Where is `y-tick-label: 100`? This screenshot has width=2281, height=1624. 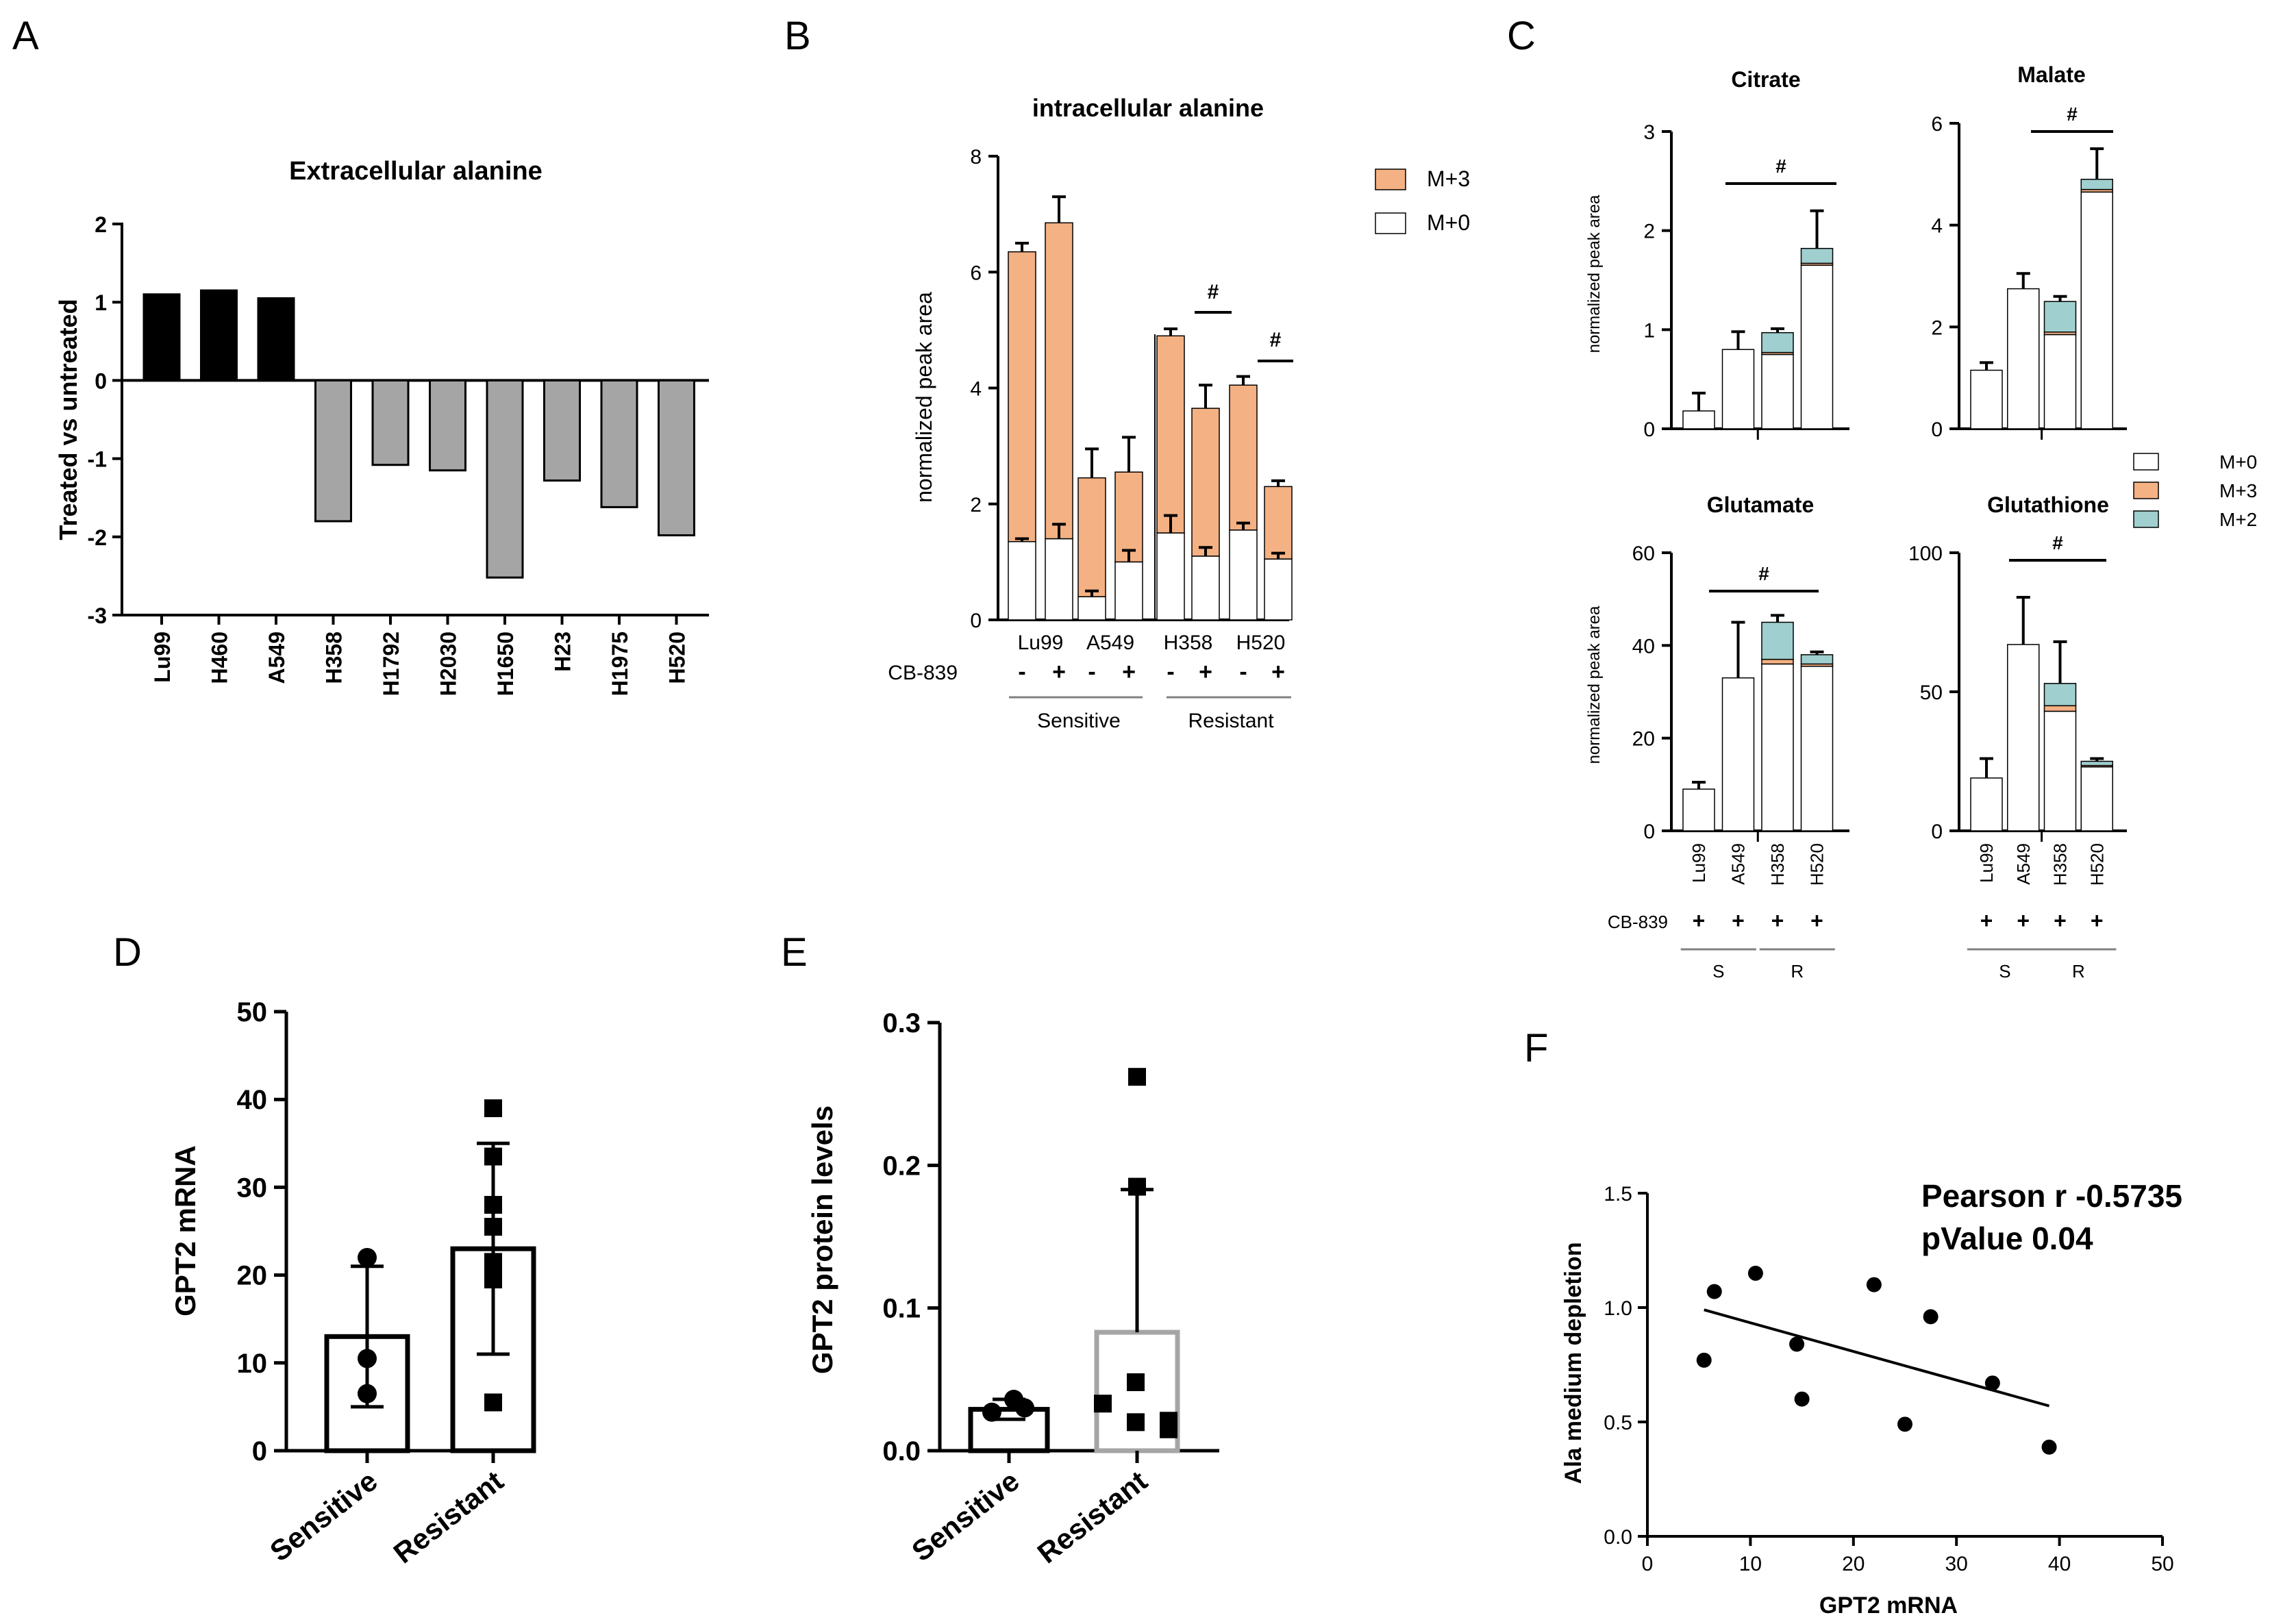 y-tick-label: 100 is located at coordinates (1925, 553).